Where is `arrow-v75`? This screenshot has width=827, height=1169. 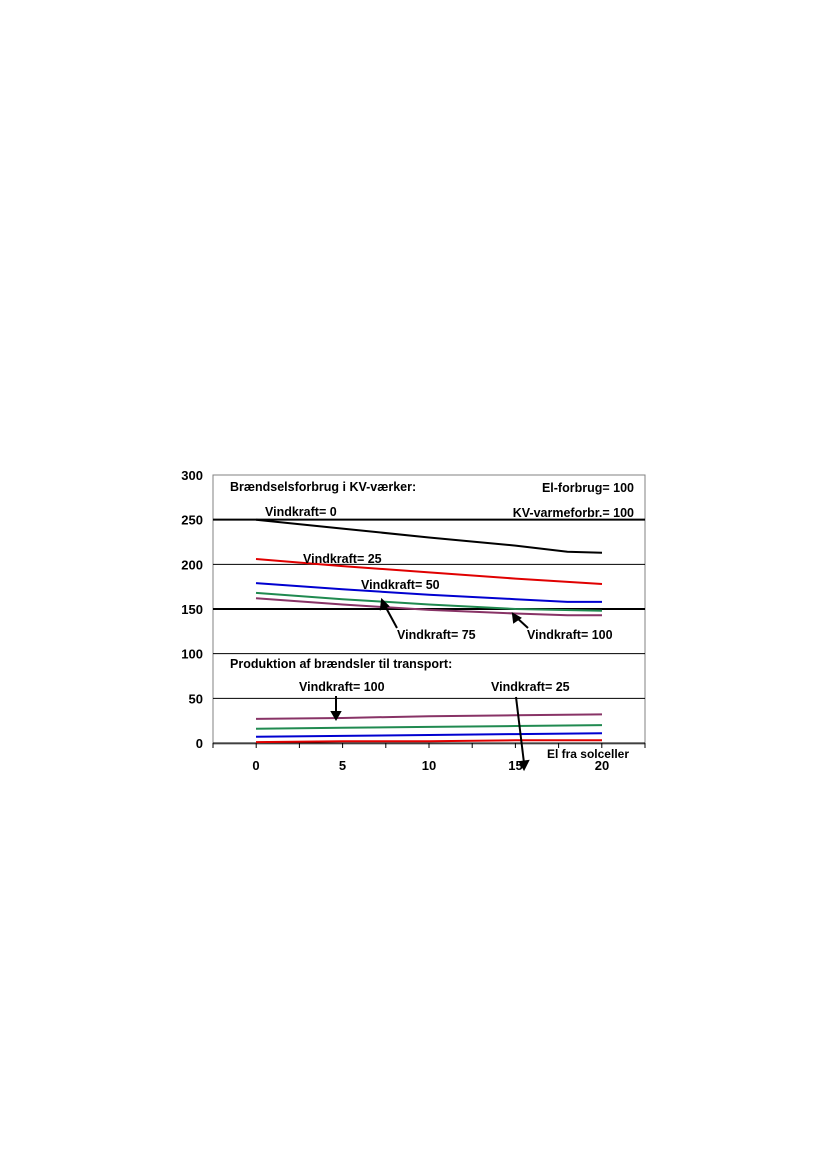 arrow-v75 is located at coordinates (390, 616).